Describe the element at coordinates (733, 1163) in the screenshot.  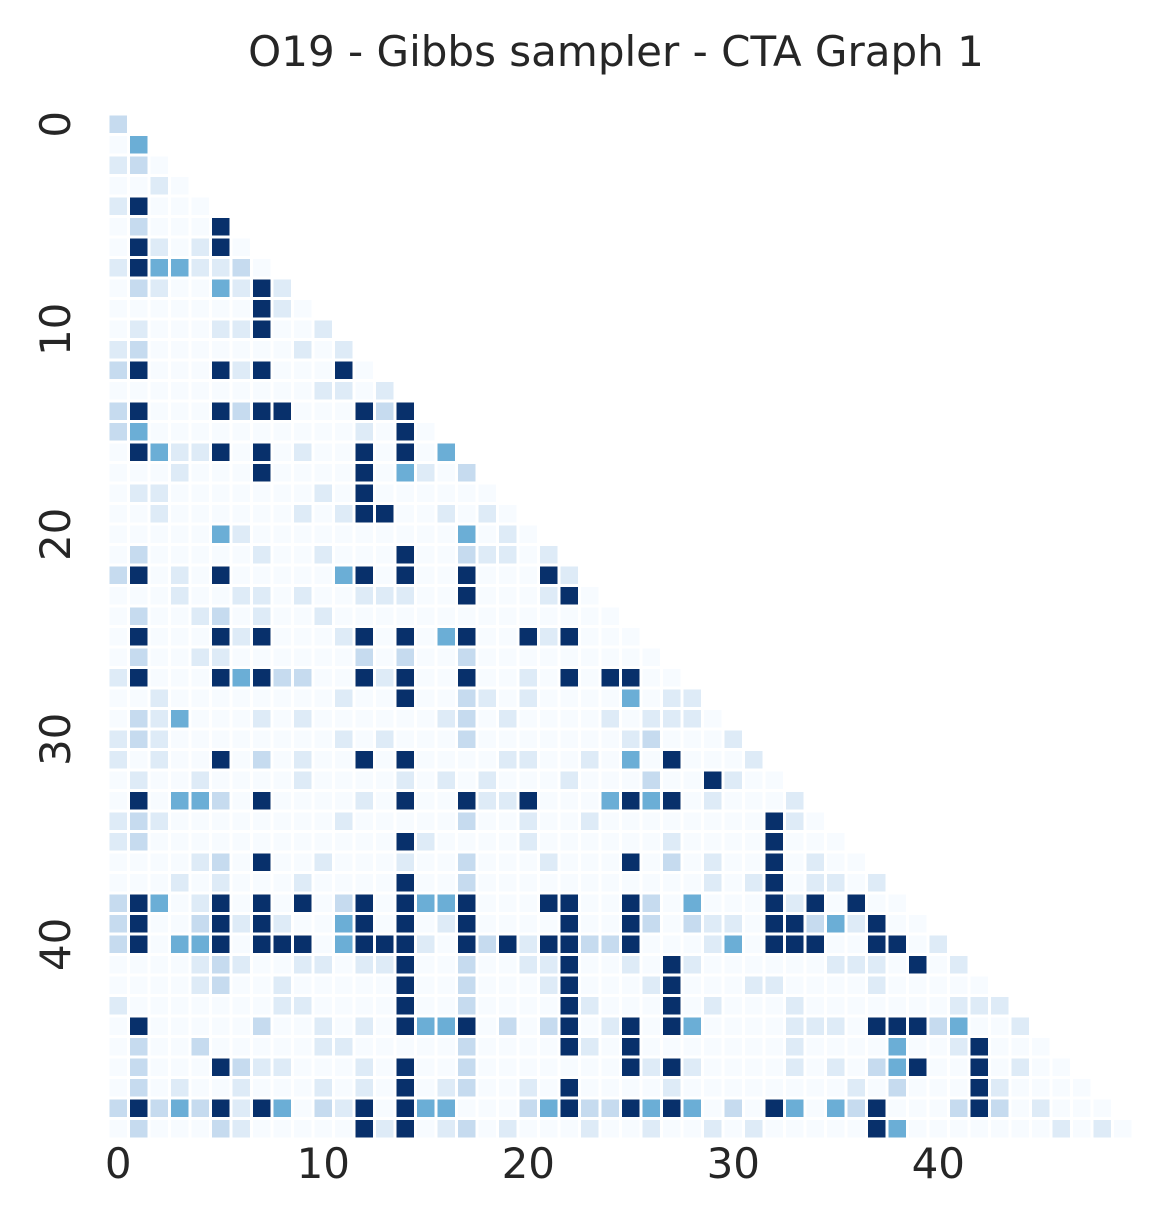
I see `x-tick-label: 30` at that location.